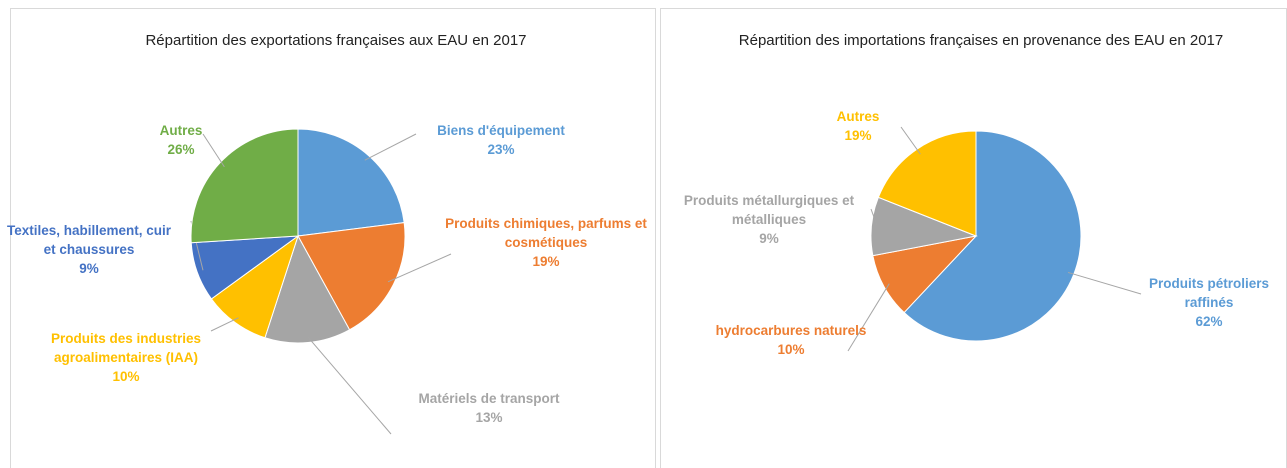 The height and width of the screenshot is (468, 1287). I want to click on data-label: Produits pétroliers raffinés 62%, so click(1208, 302).